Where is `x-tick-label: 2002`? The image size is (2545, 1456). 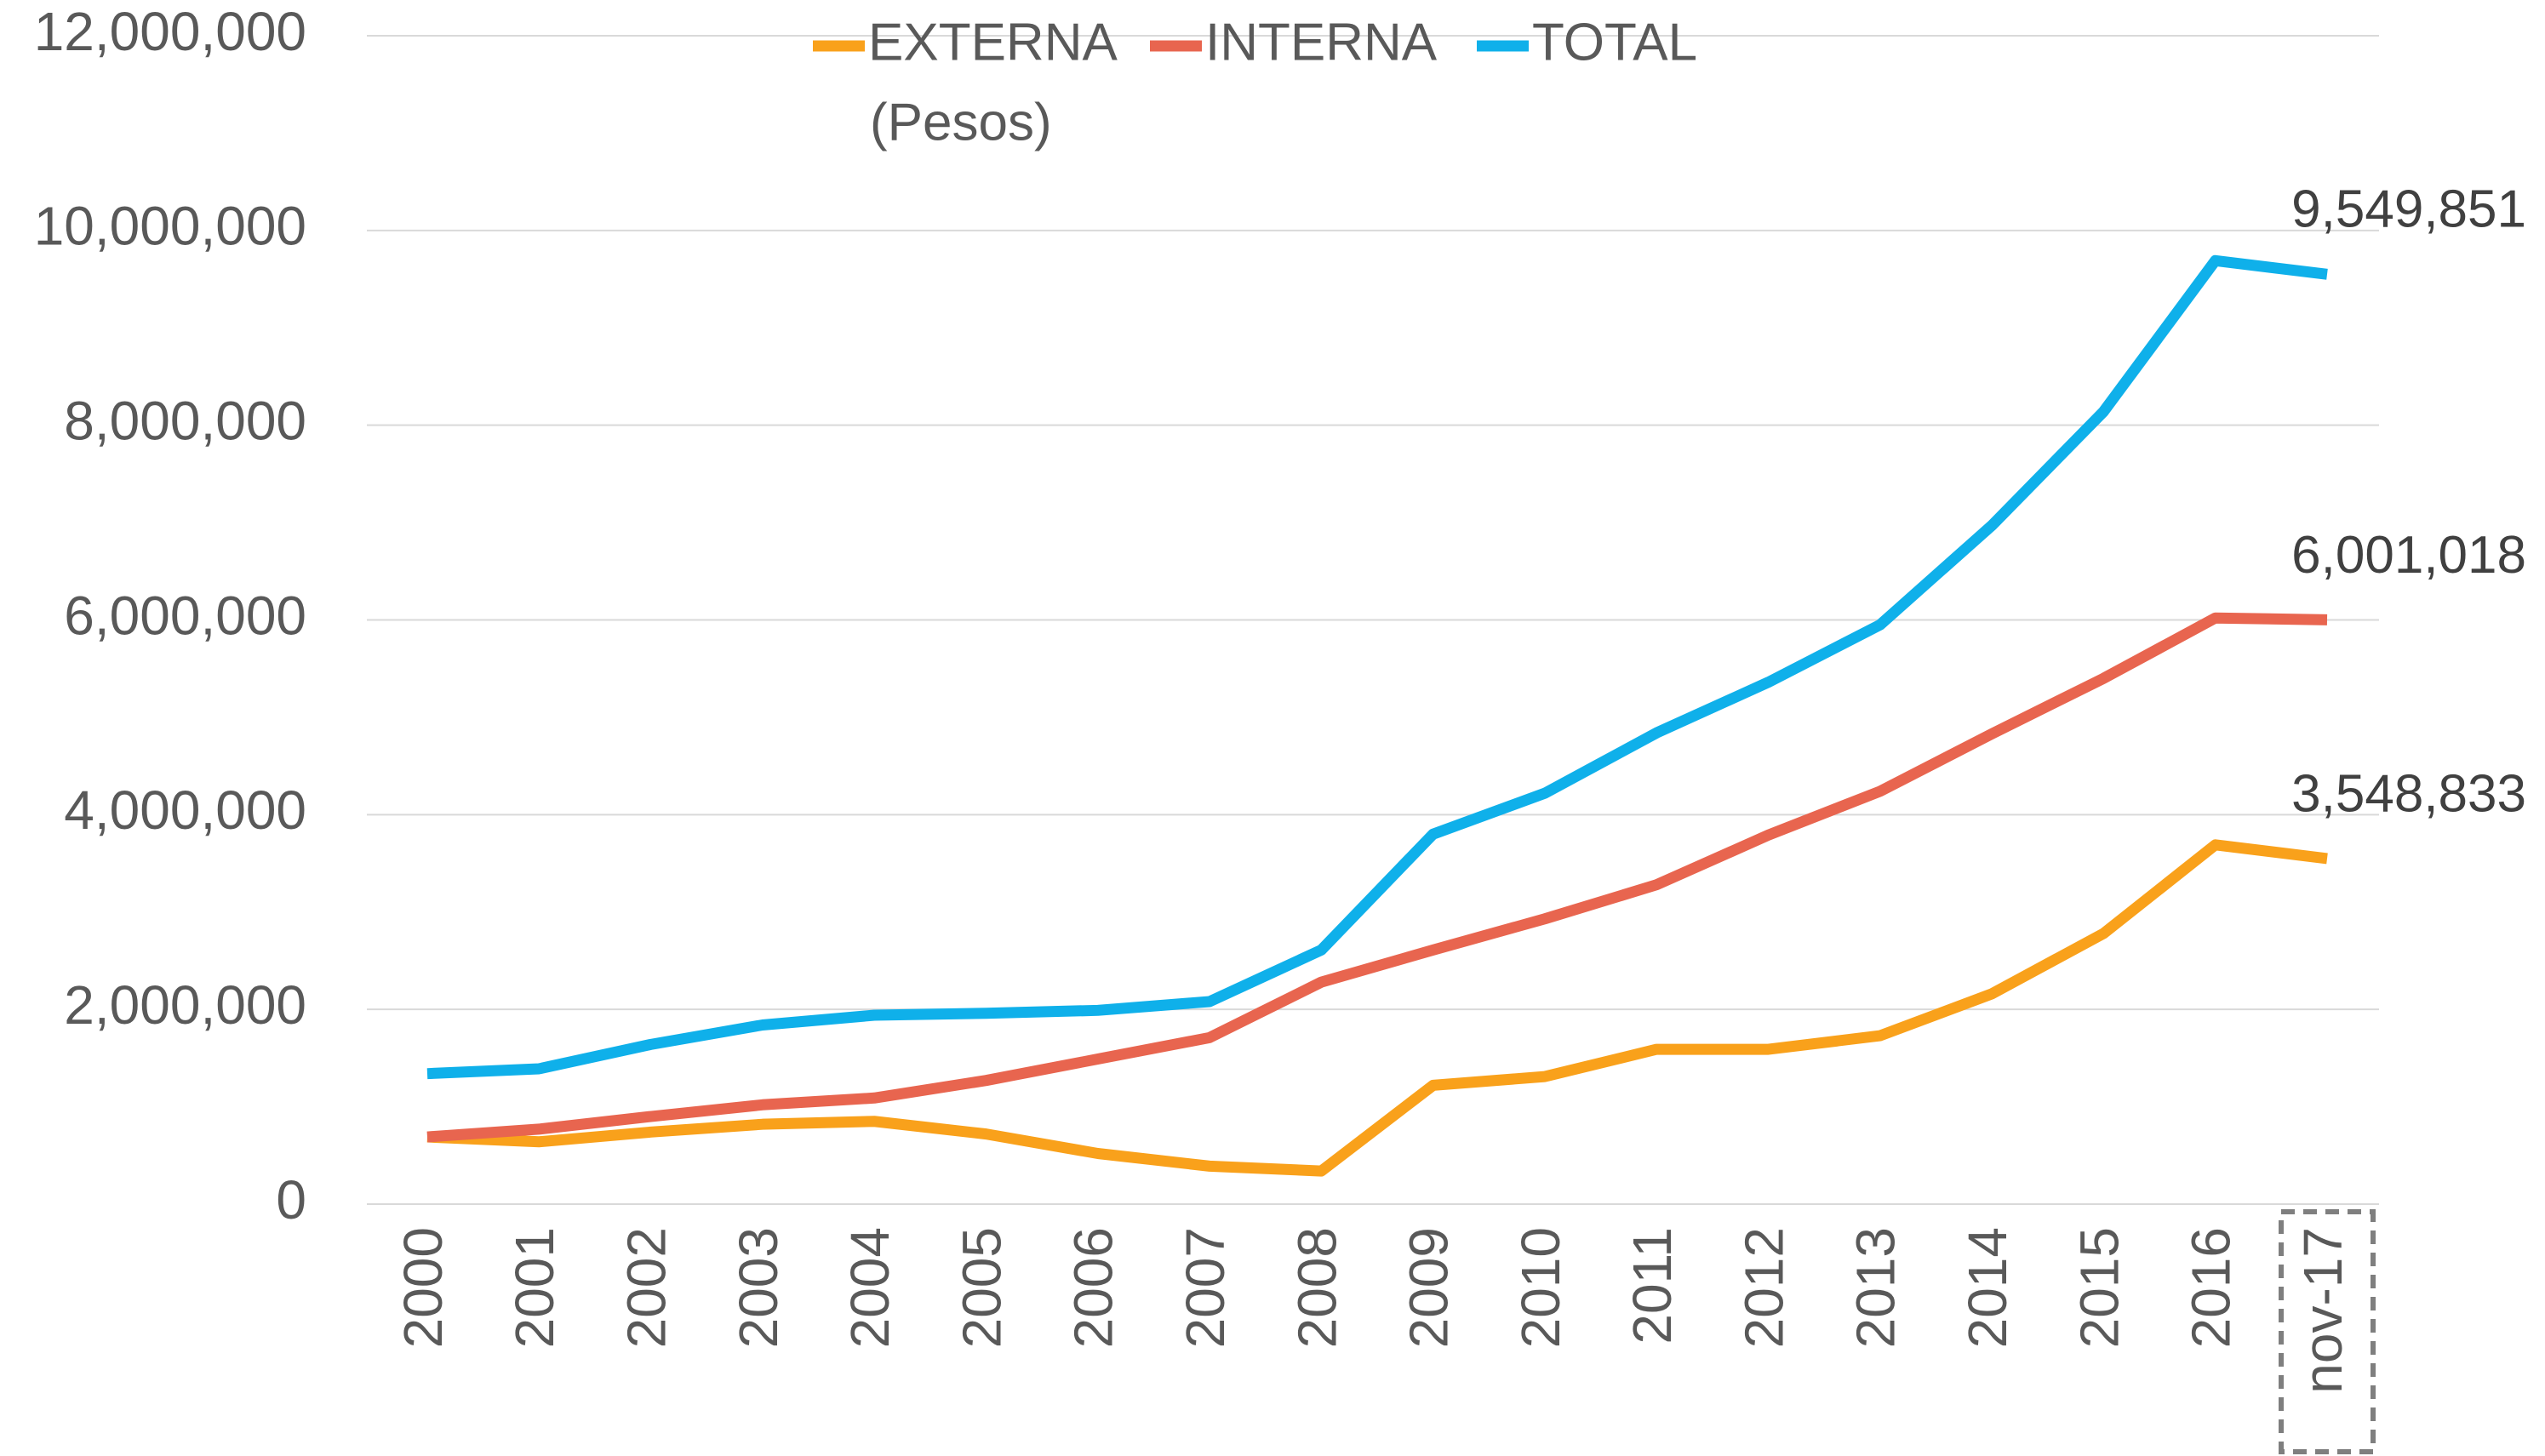 x-tick-label: 2002 is located at coordinates (646, 1288).